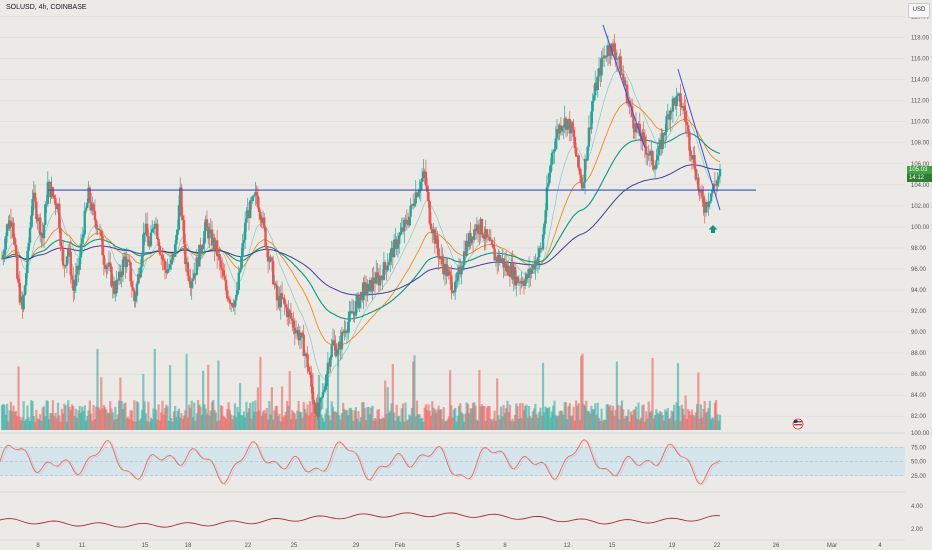 The height and width of the screenshot is (550, 932). Describe the element at coordinates (919, 291) in the screenshot. I see `price-tick-label: 94.00` at that location.